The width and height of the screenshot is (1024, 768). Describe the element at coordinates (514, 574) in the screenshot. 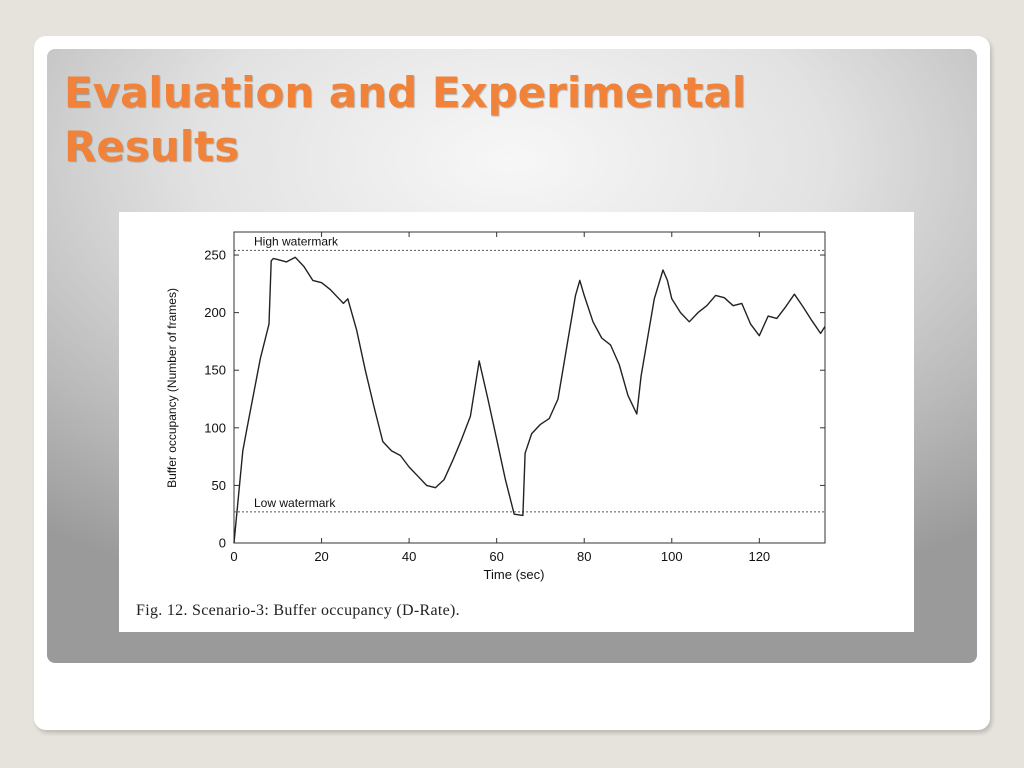

I see `x-axis-label: Time (sec)` at that location.